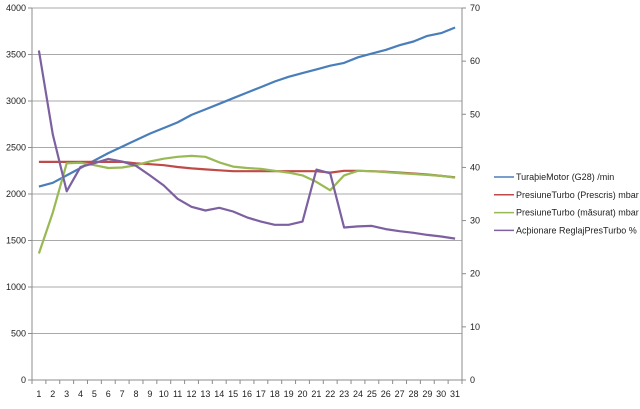 Image resolution: width=640 pixels, height=409 pixels. I want to click on y2-tick-label: 50, so click(475, 114).